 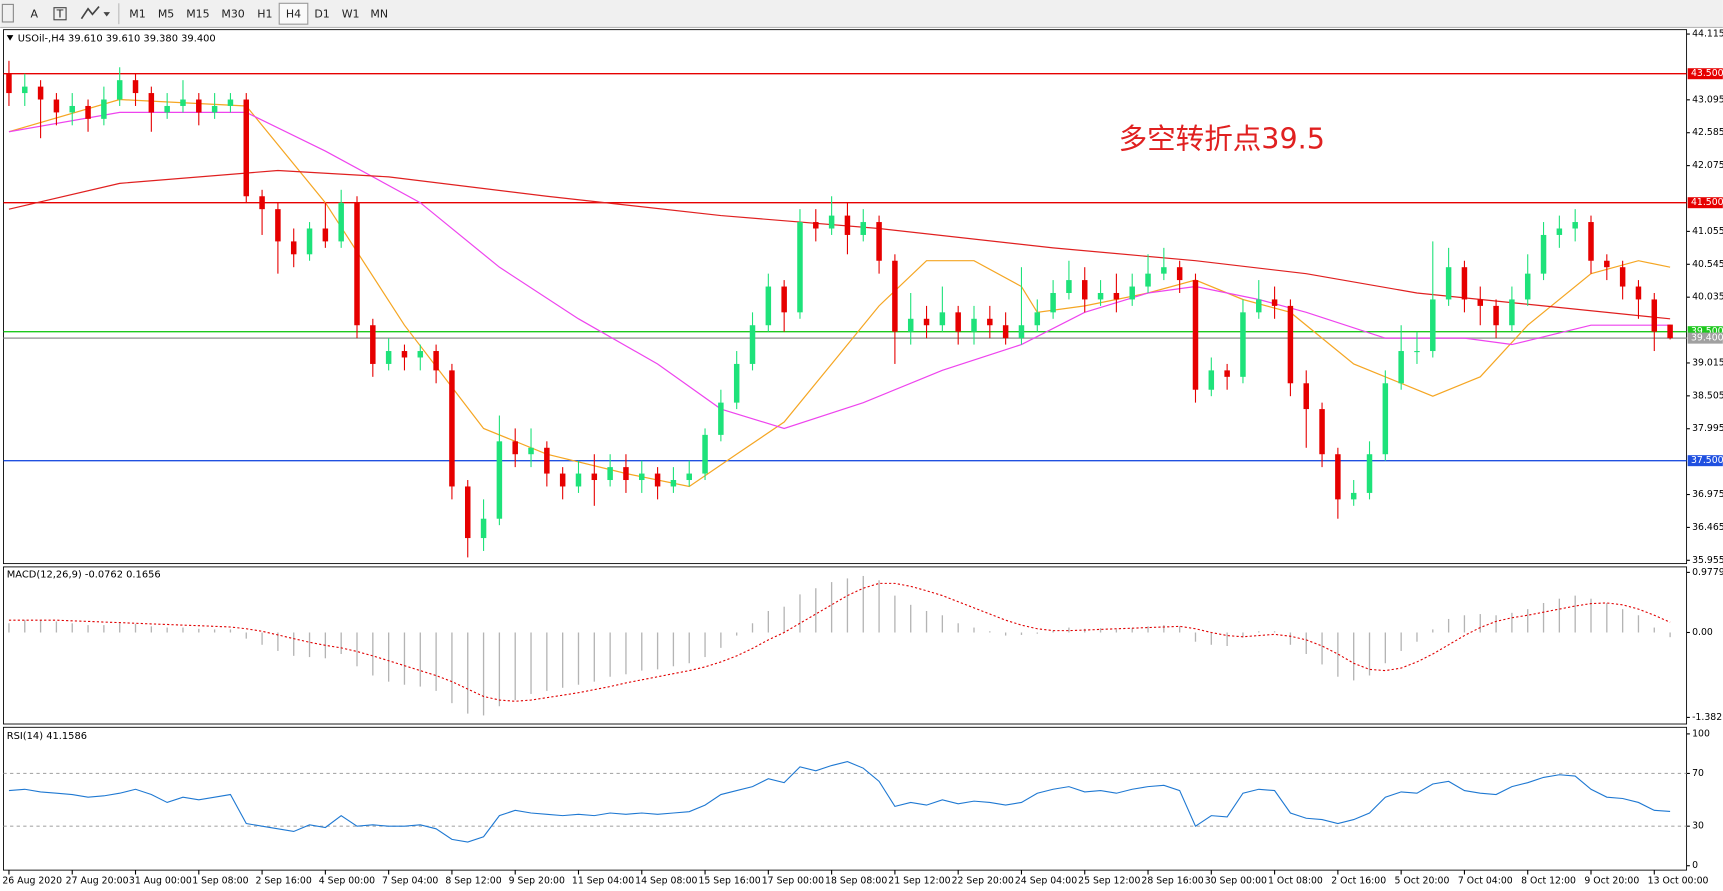 I want to click on label-tool-frame, so click(x=60, y=14).